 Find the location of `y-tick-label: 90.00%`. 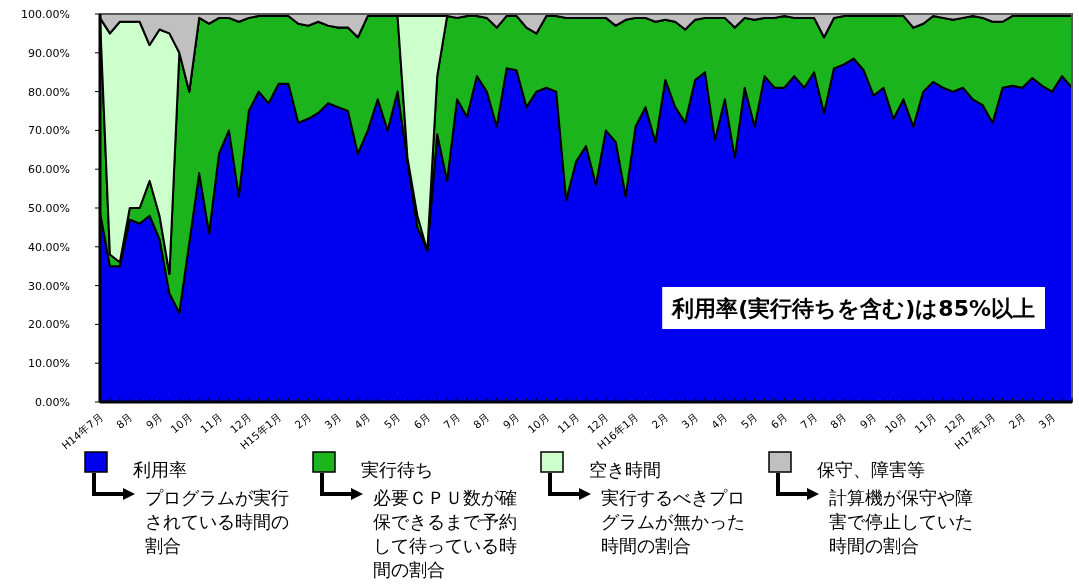

y-tick-label: 90.00% is located at coordinates (49, 53).